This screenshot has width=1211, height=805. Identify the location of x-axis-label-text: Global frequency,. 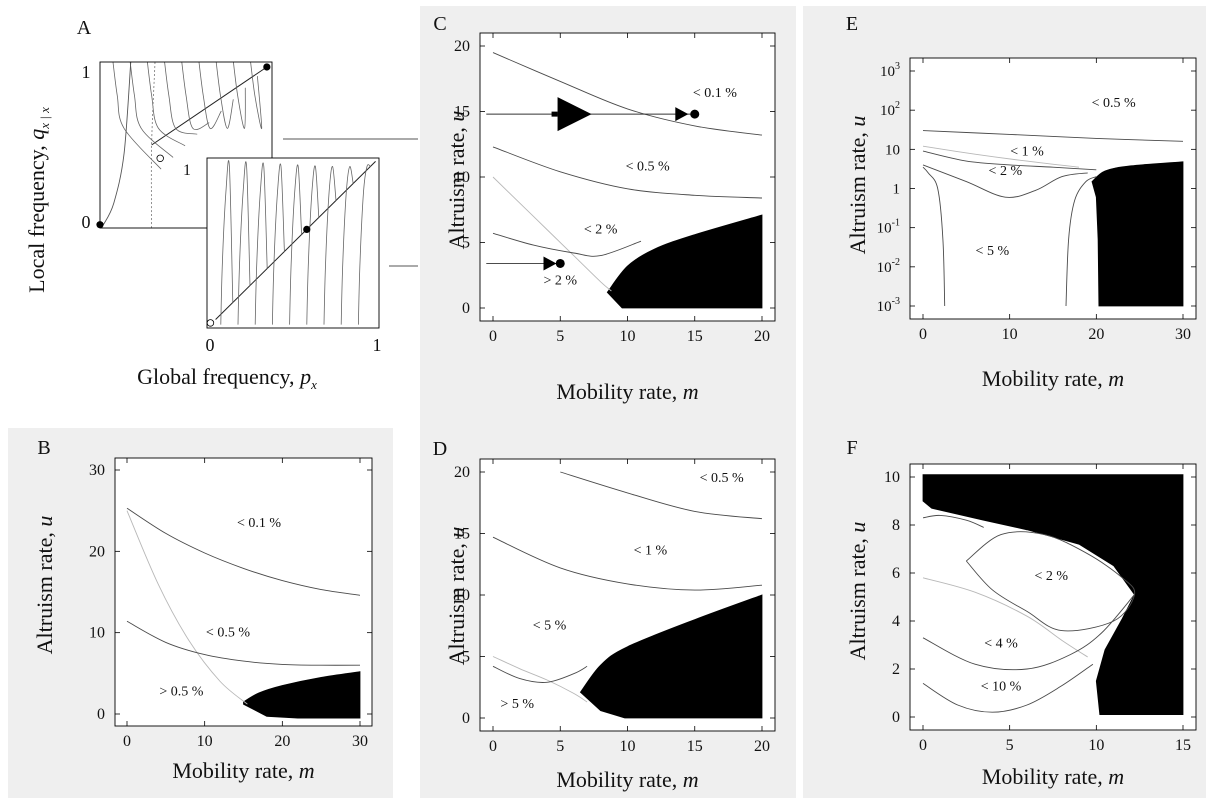
(215, 376).